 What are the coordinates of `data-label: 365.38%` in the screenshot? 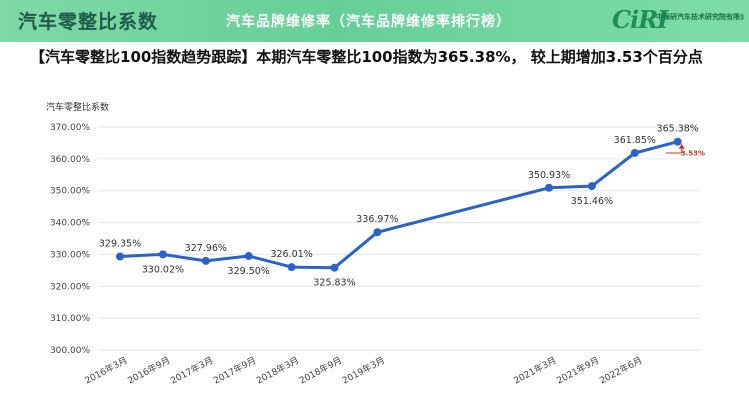 It's located at (678, 129).